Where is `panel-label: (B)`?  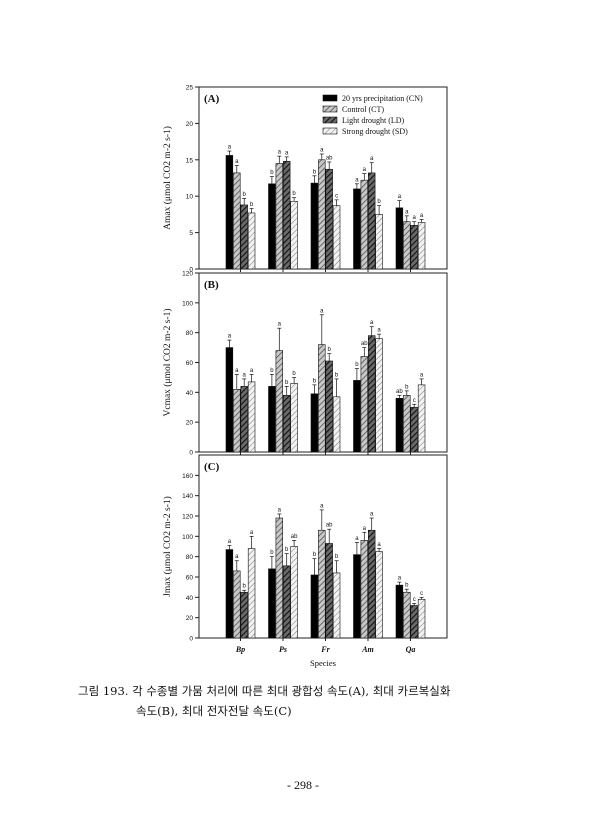
panel-label: (B) is located at coordinates (211, 285).